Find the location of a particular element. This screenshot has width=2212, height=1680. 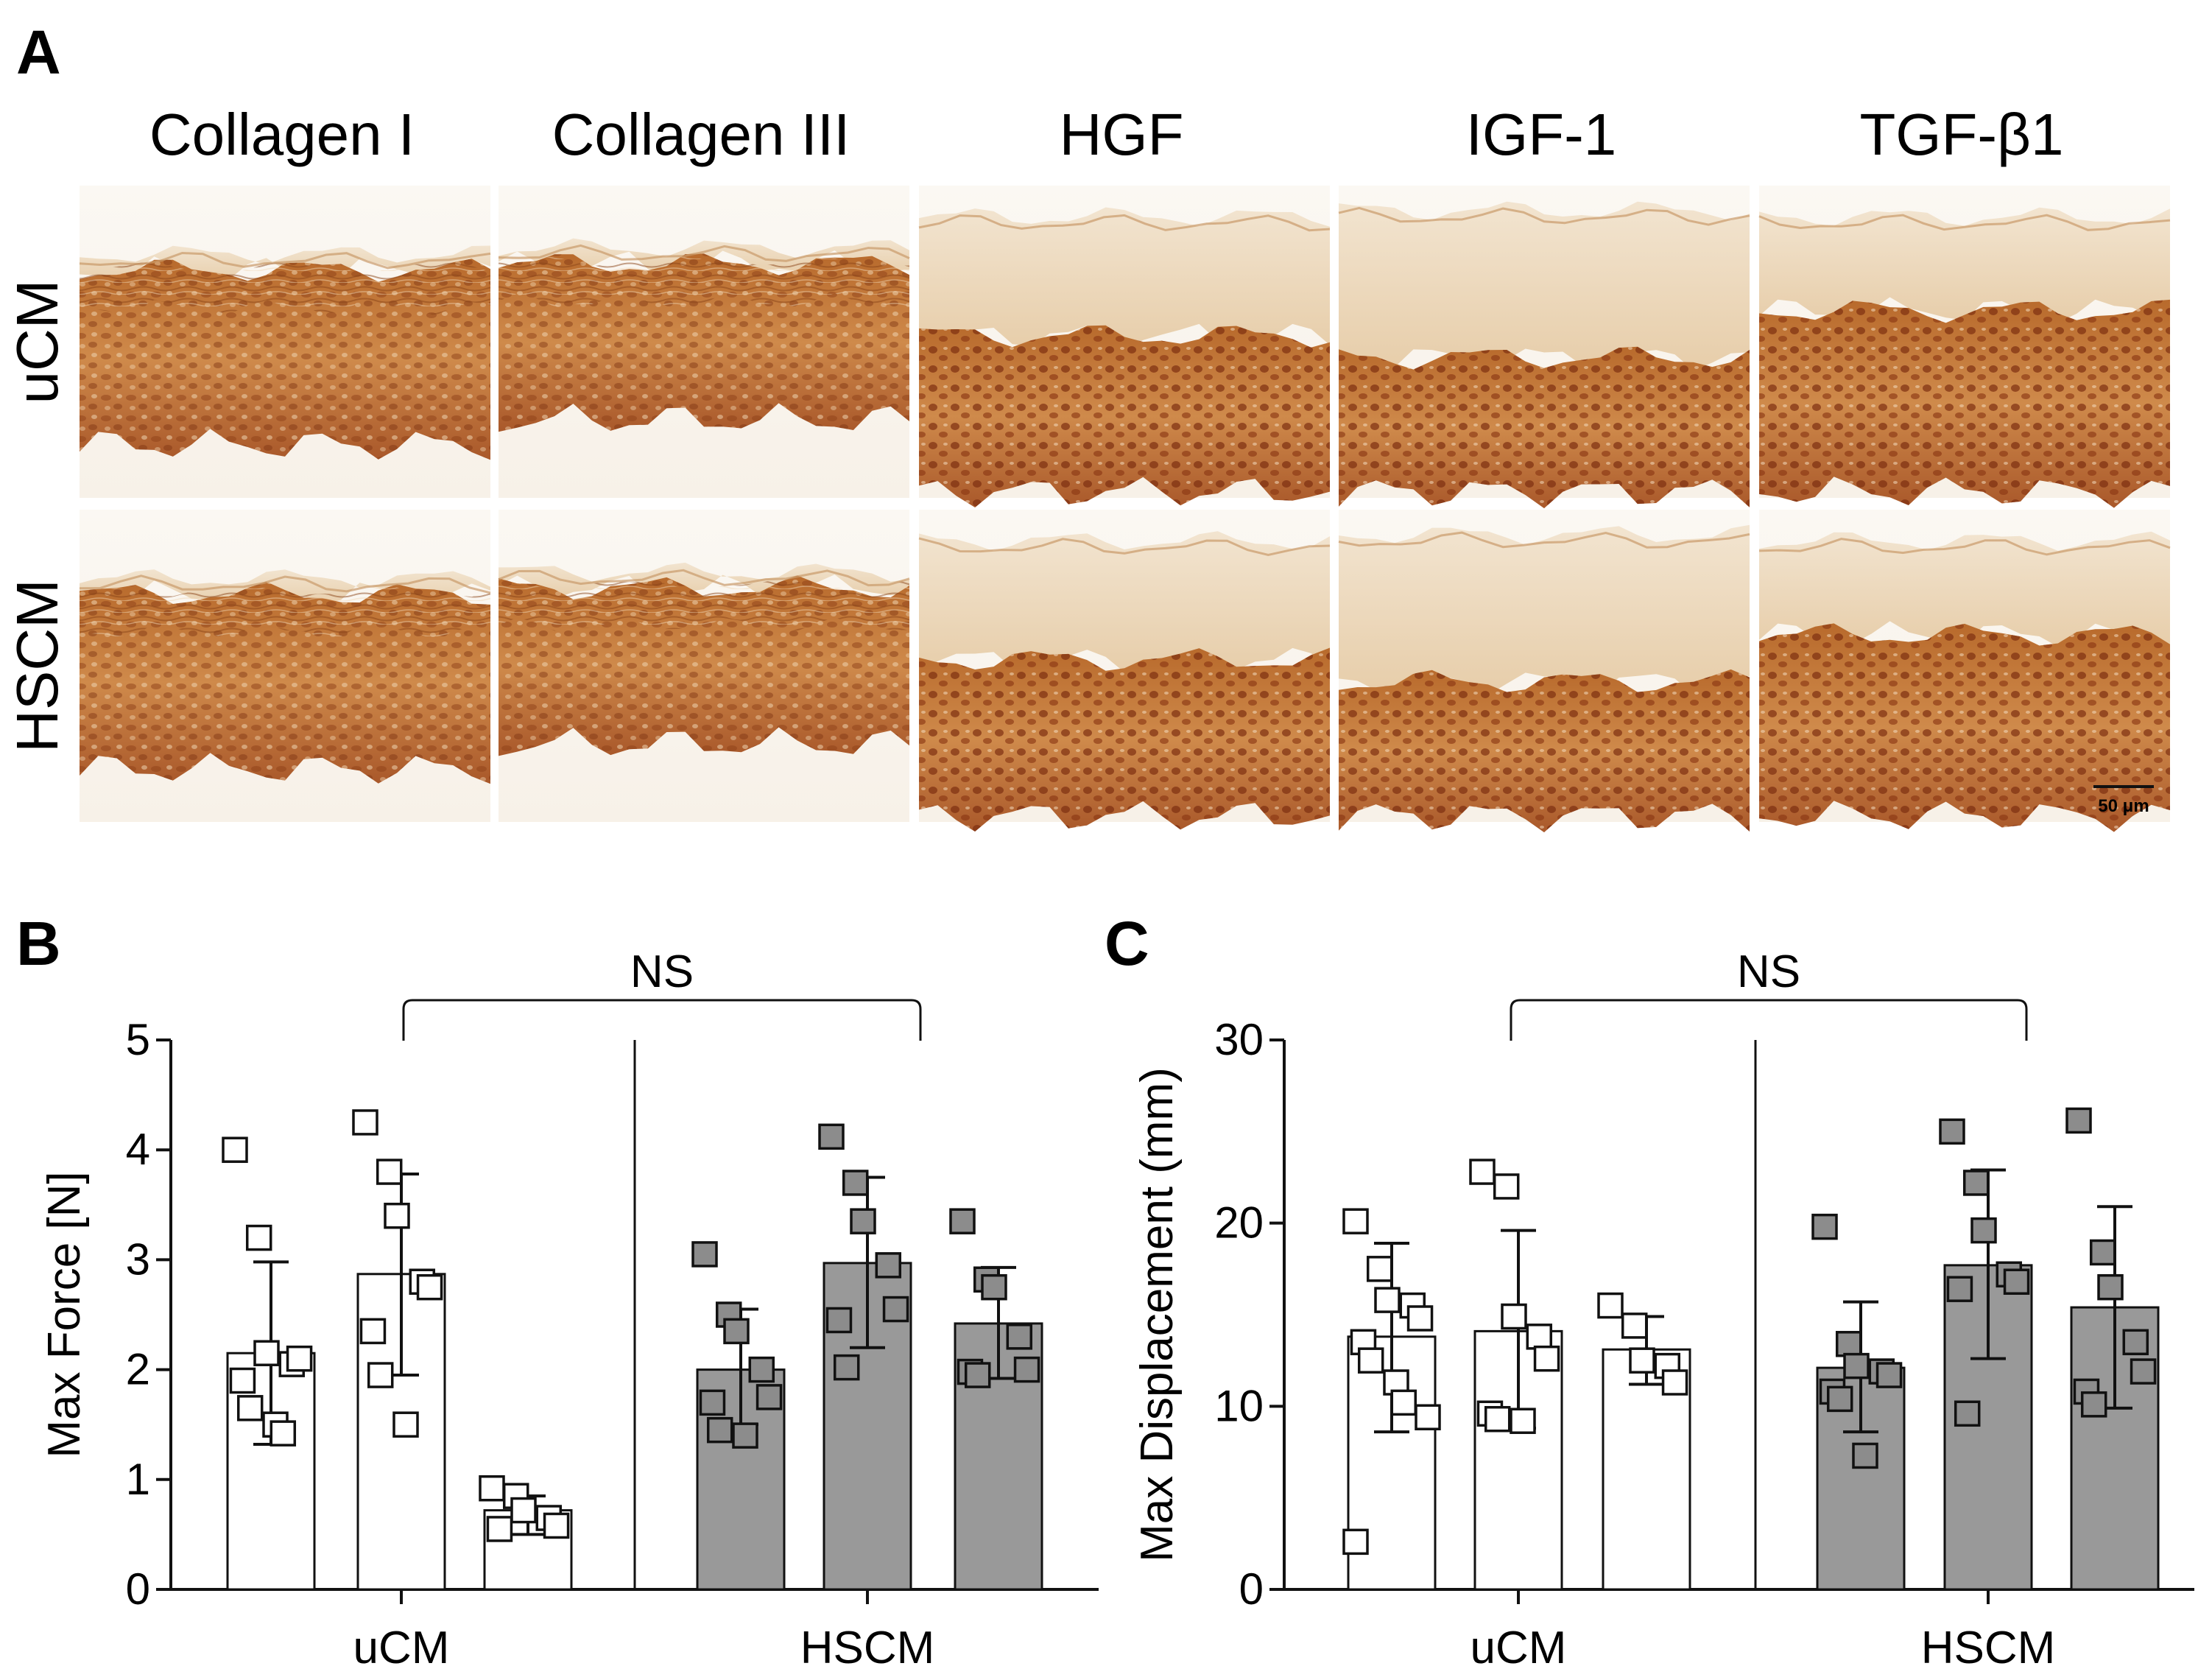

x-tick-label: HSCM is located at coordinates (1989, 1648).